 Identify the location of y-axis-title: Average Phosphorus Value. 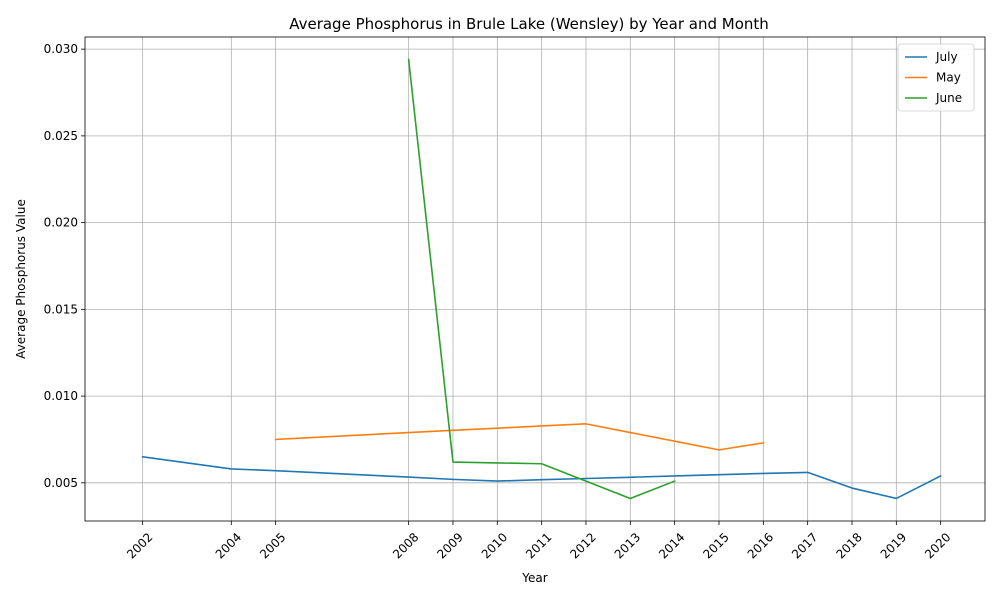
(21, 279).